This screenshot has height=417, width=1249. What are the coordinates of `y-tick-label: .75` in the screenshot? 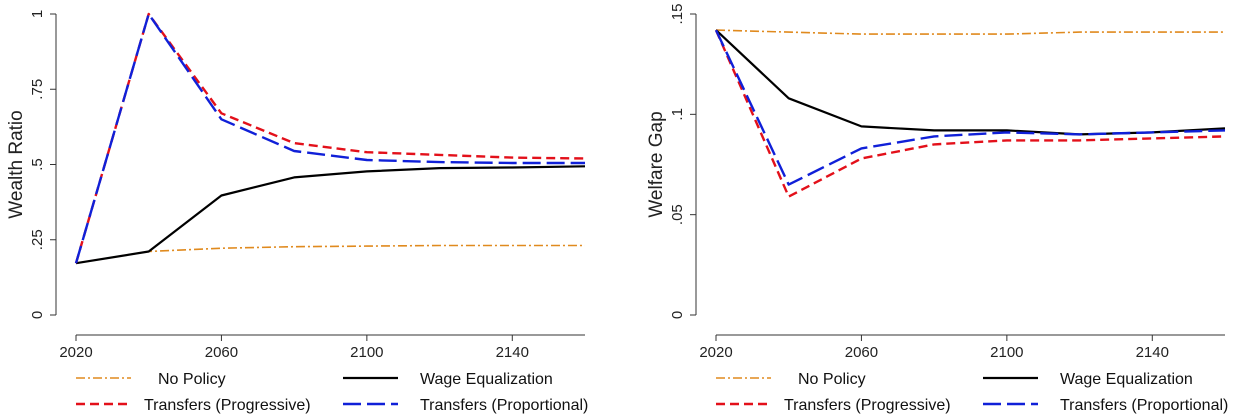 It's located at (37, 89).